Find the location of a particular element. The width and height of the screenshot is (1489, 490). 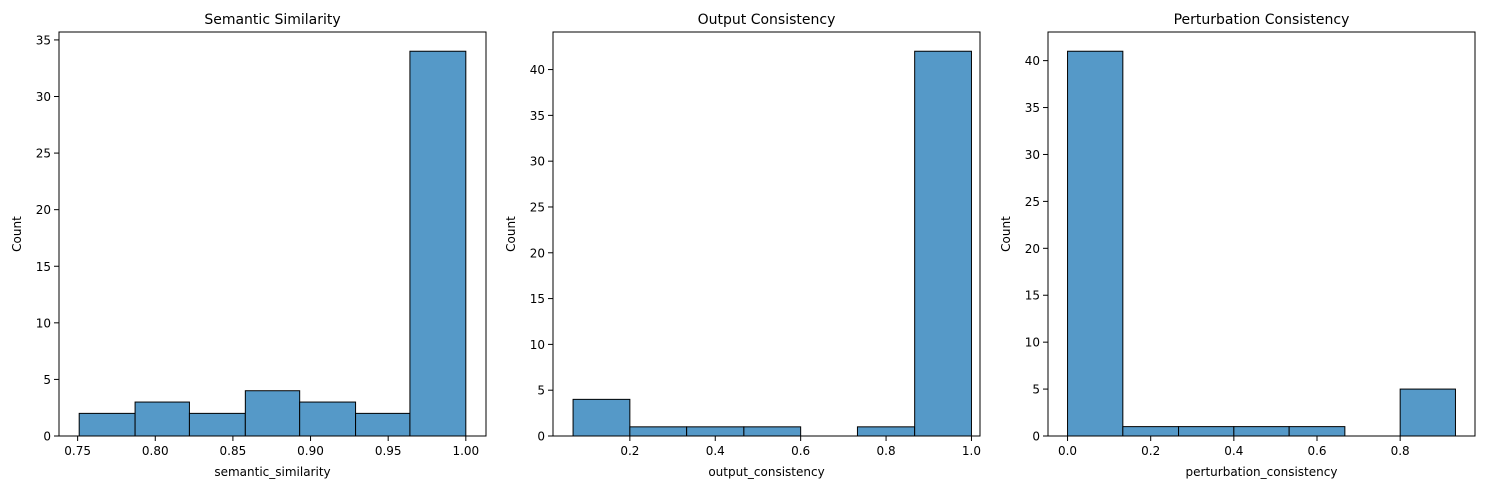

x-tick-label: 1.0 is located at coordinates (971, 451).